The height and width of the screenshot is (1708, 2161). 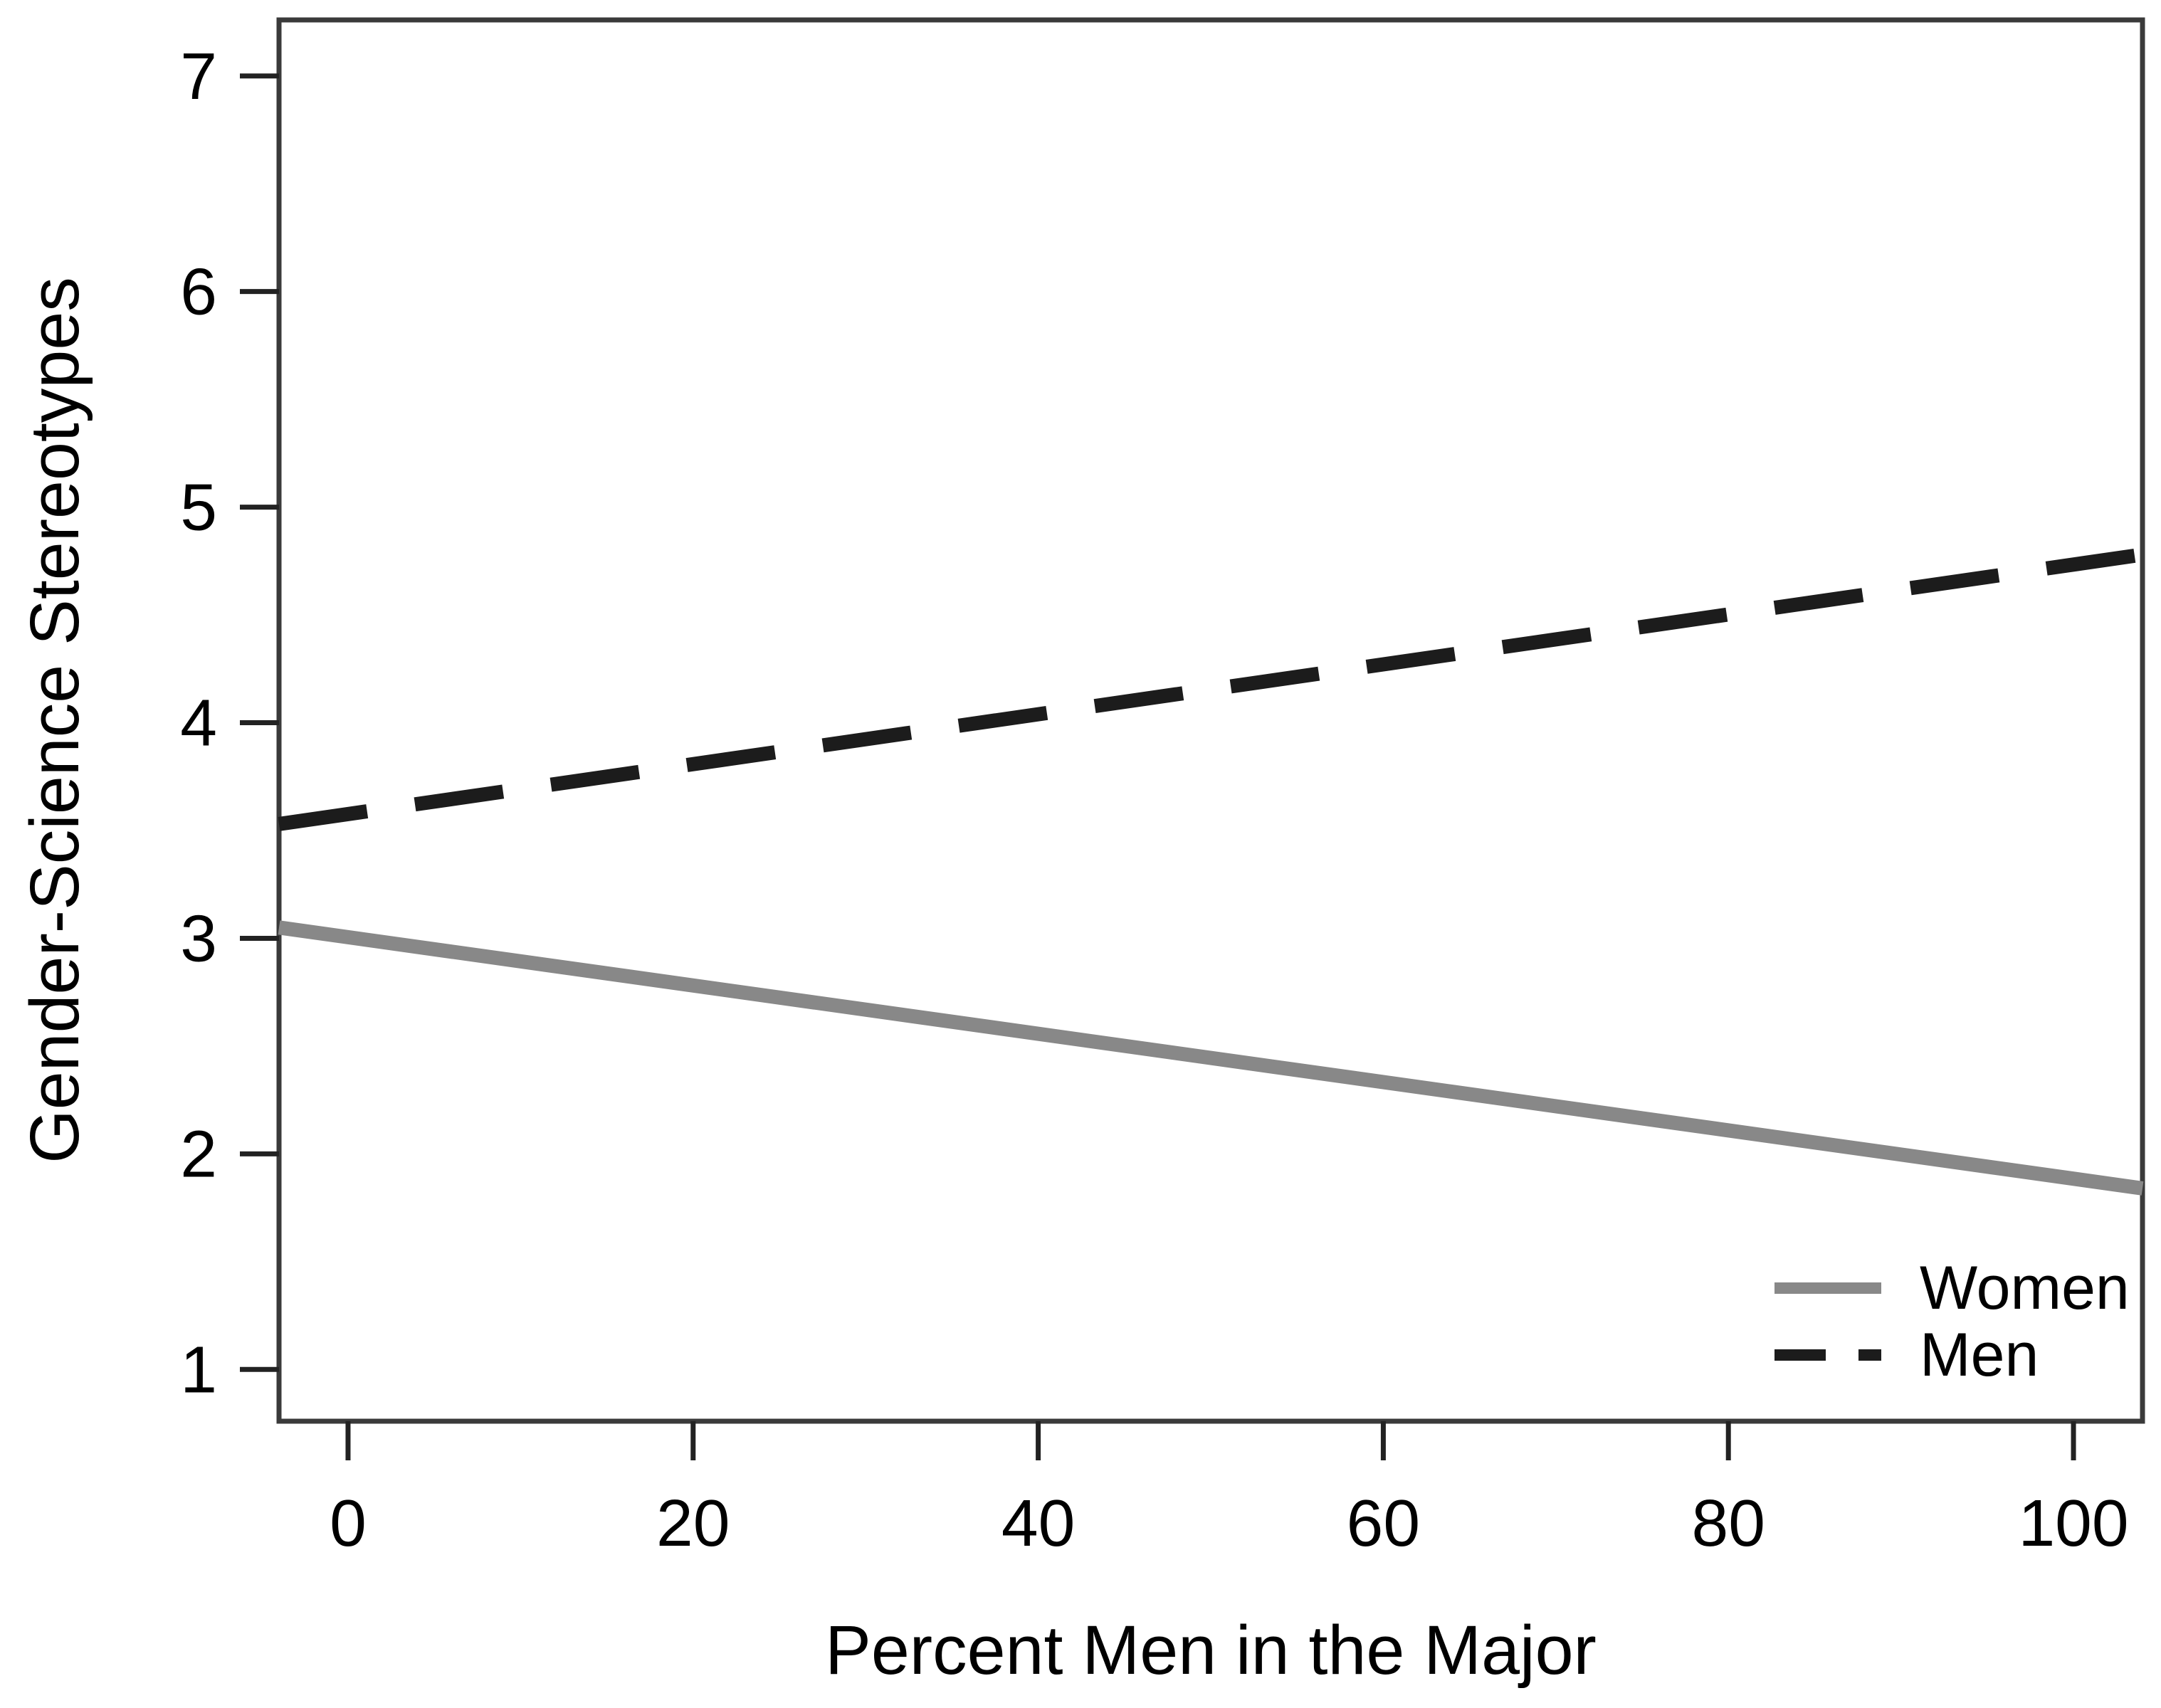 What do you see at coordinates (1979, 1355) in the screenshot?
I see `legend-label-men: Men` at bounding box center [1979, 1355].